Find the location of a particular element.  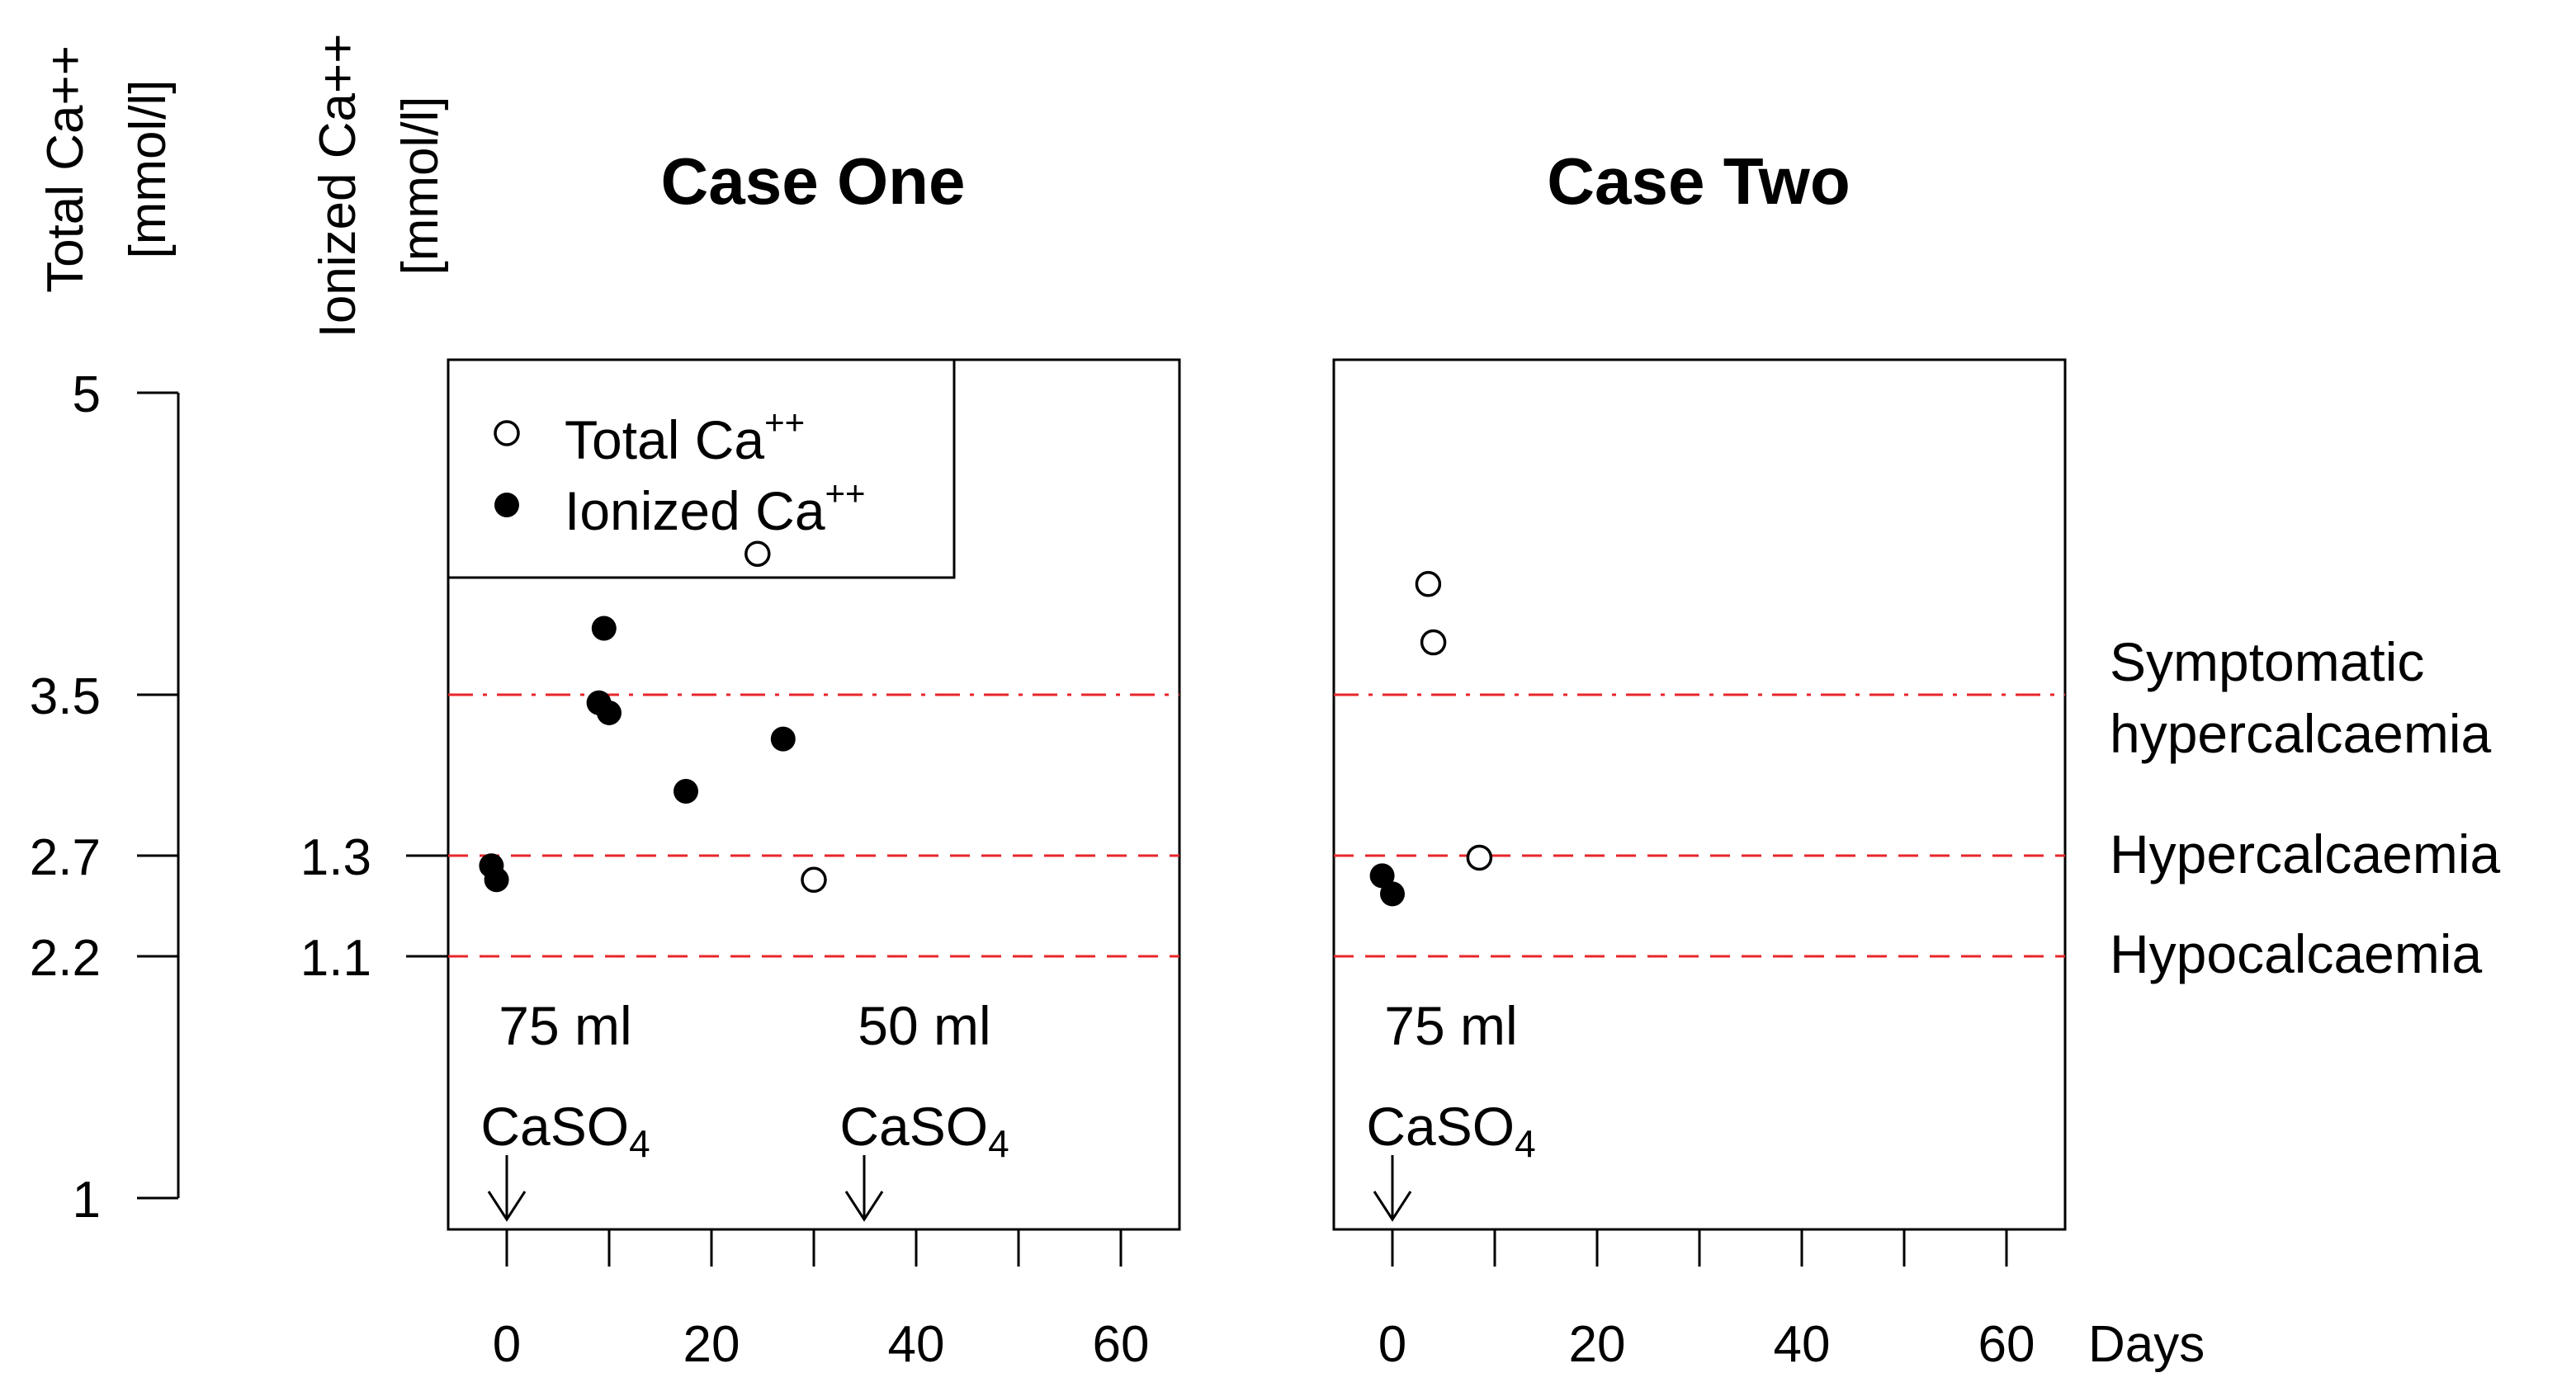

legend-box is located at coordinates (701, 469).